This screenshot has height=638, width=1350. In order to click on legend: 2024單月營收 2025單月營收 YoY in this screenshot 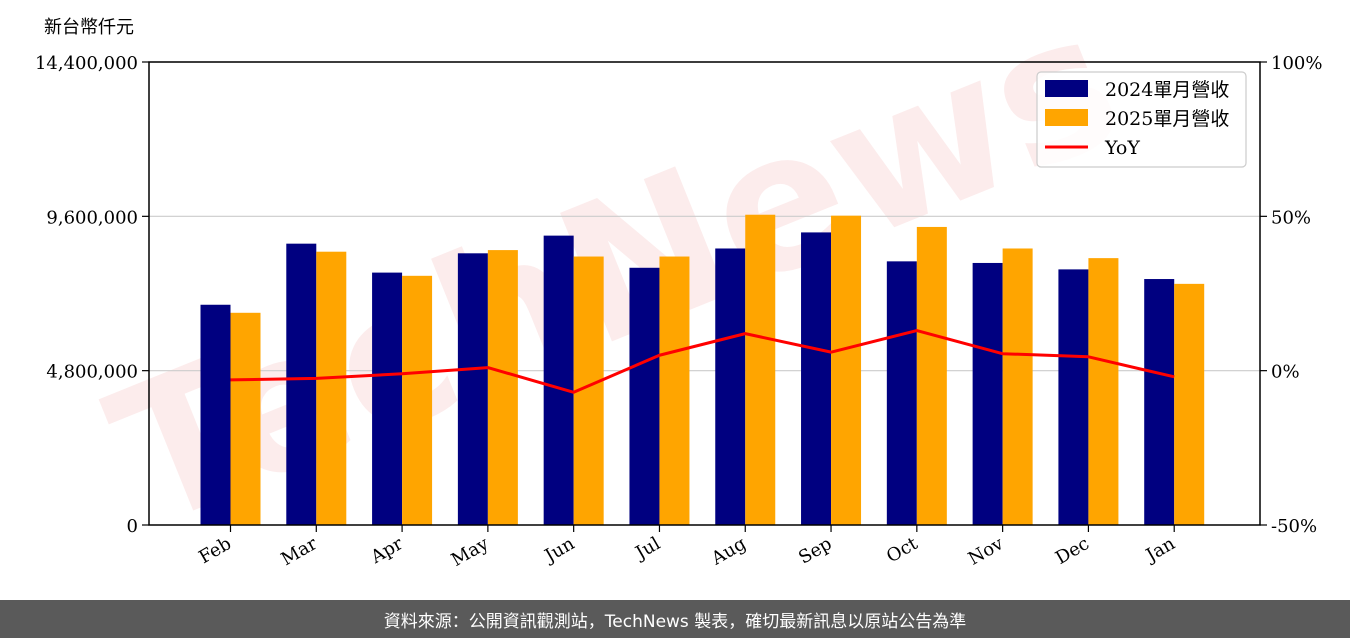, I will do `click(1141, 119)`.